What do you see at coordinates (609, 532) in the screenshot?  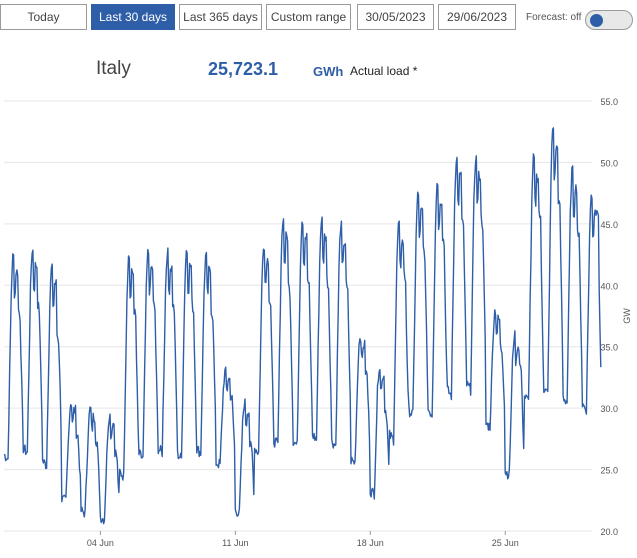 I see `y-tick-label-0: 20.0` at bounding box center [609, 532].